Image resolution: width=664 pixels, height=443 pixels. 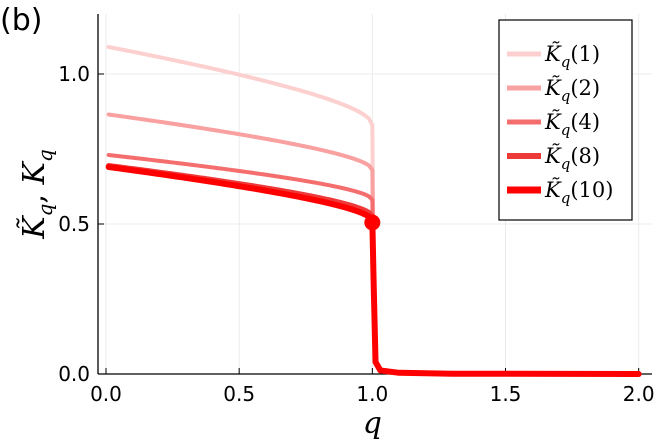 What do you see at coordinates (372, 394) in the screenshot?
I see `x-tick-label: 1.0` at bounding box center [372, 394].